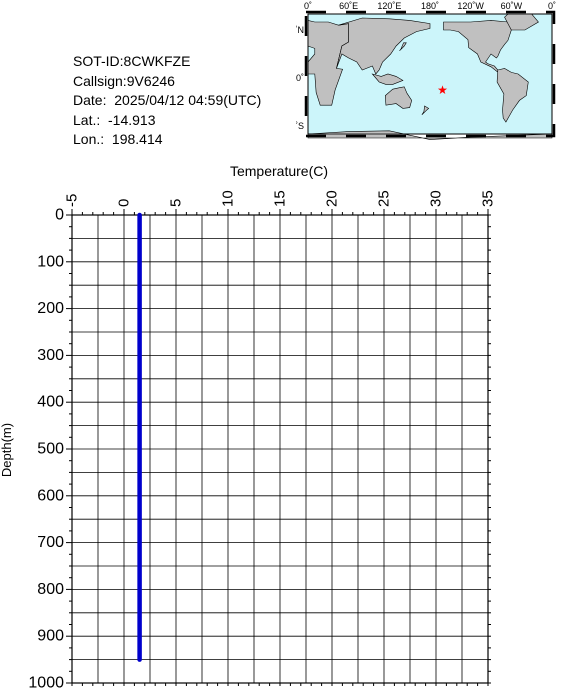  I want to click on y-tick-label: 300, so click(50, 355).